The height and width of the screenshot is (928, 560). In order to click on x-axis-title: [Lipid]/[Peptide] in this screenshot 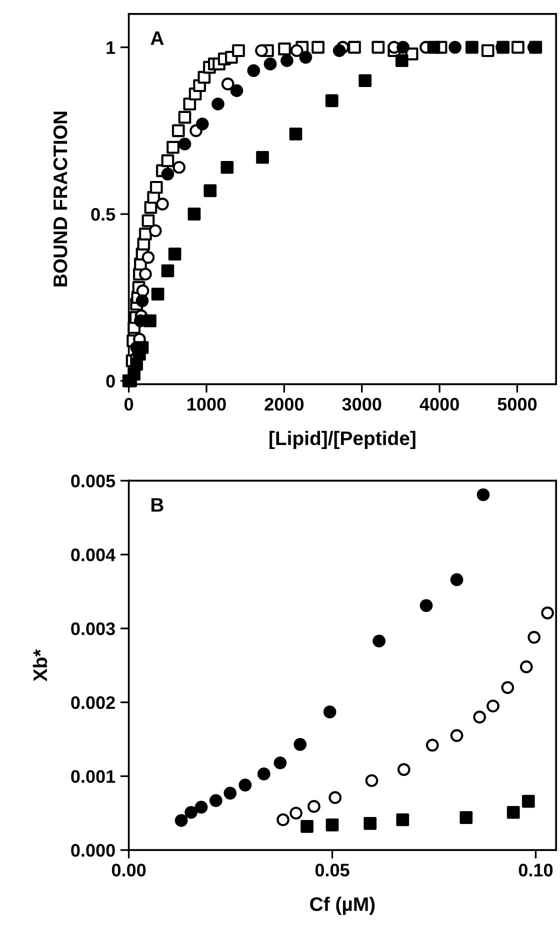, I will do `click(343, 440)`.